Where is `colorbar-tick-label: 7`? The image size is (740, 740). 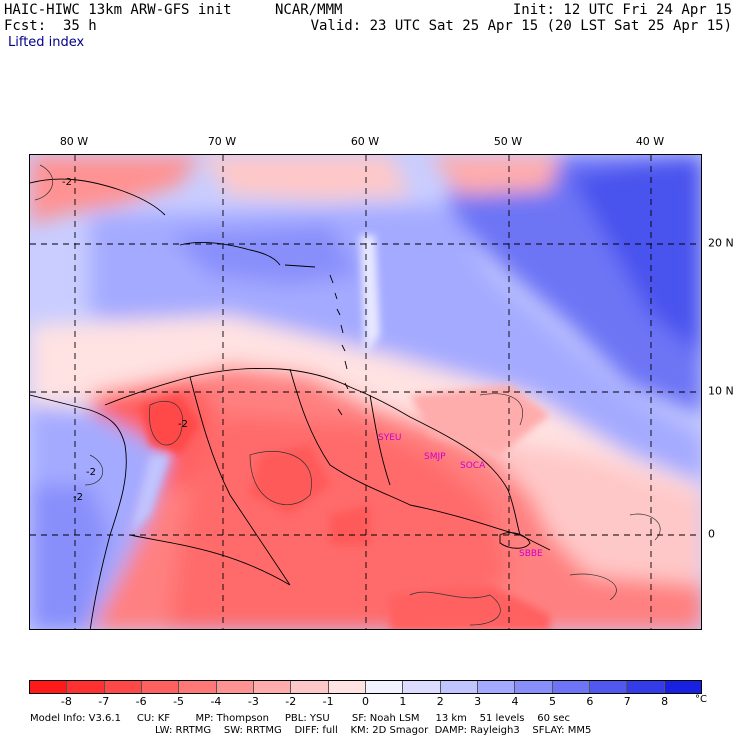
colorbar-tick-label: 7 is located at coordinates (627, 701).